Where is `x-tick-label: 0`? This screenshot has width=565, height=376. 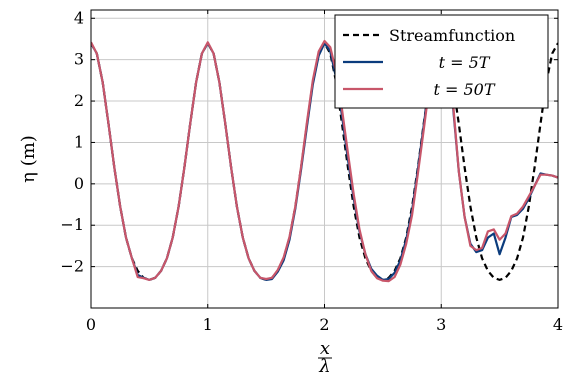
x-tick-label: 0 is located at coordinates (91, 324).